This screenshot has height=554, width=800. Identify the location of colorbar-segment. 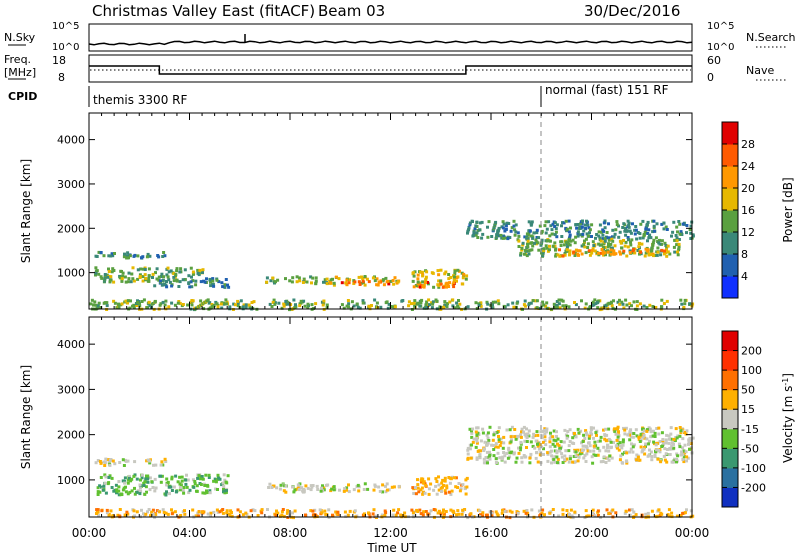
(730, 438).